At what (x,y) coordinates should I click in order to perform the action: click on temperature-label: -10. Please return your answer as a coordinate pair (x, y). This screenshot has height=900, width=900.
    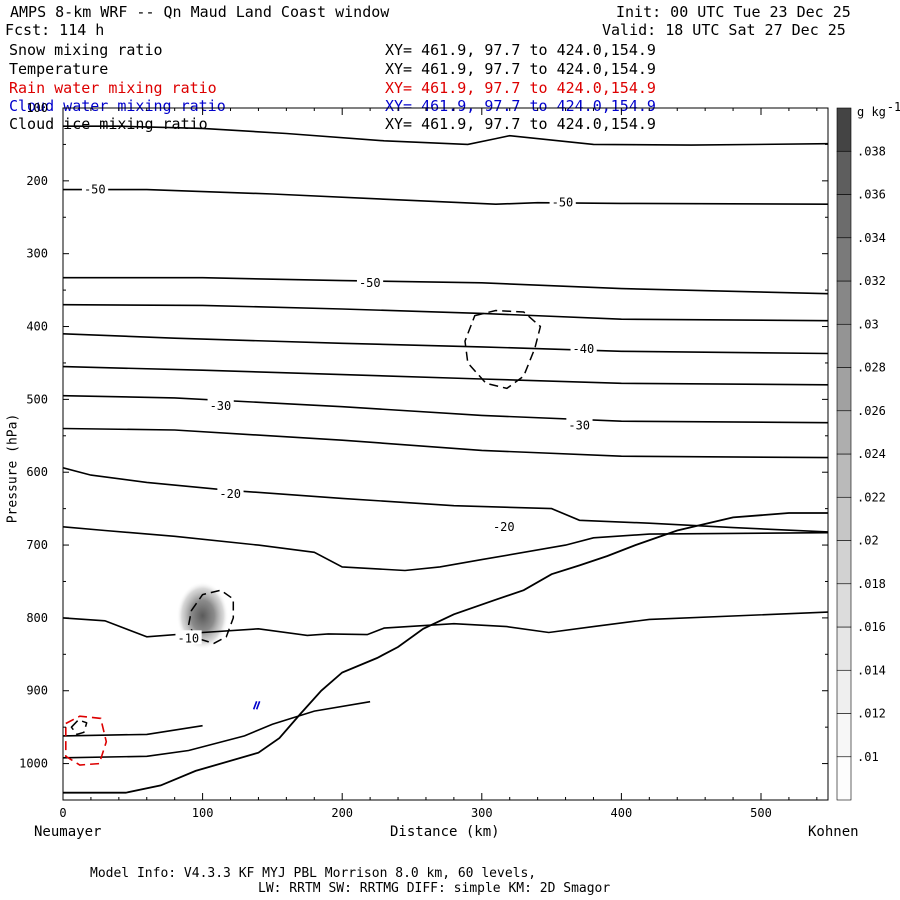
    Looking at the image, I should click on (188, 638).